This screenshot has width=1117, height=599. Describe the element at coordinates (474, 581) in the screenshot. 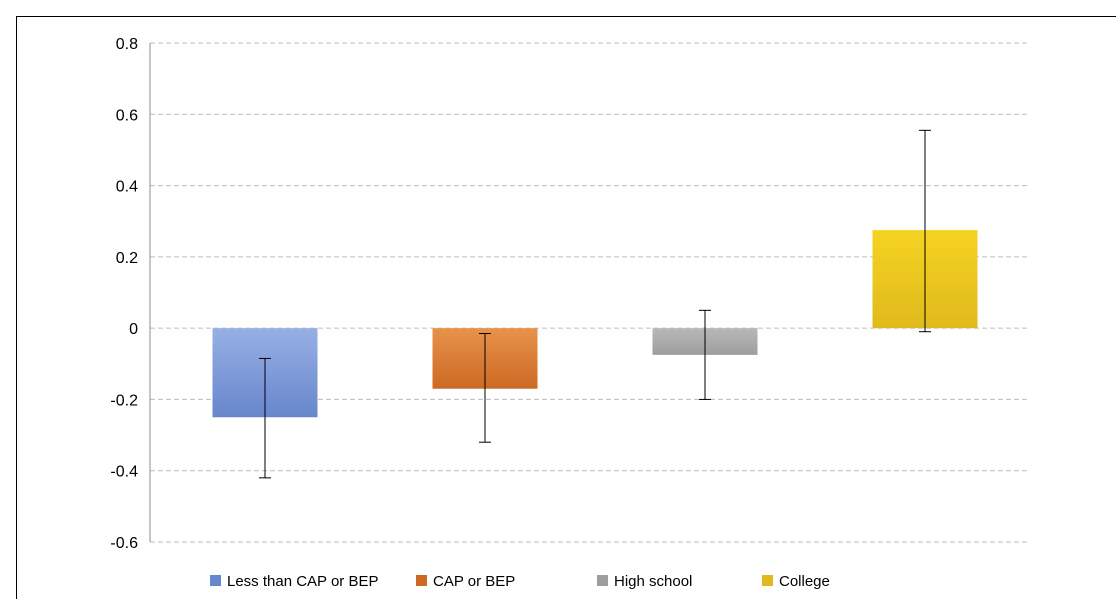

I see `legend-label: CAP or BEP` at that location.